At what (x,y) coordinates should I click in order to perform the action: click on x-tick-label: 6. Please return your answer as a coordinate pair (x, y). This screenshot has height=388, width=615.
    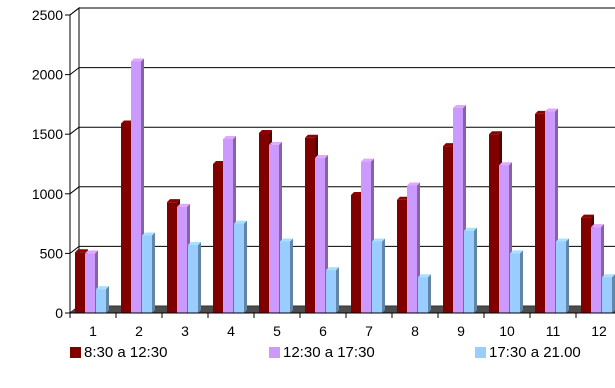
    Looking at the image, I should click on (323, 331).